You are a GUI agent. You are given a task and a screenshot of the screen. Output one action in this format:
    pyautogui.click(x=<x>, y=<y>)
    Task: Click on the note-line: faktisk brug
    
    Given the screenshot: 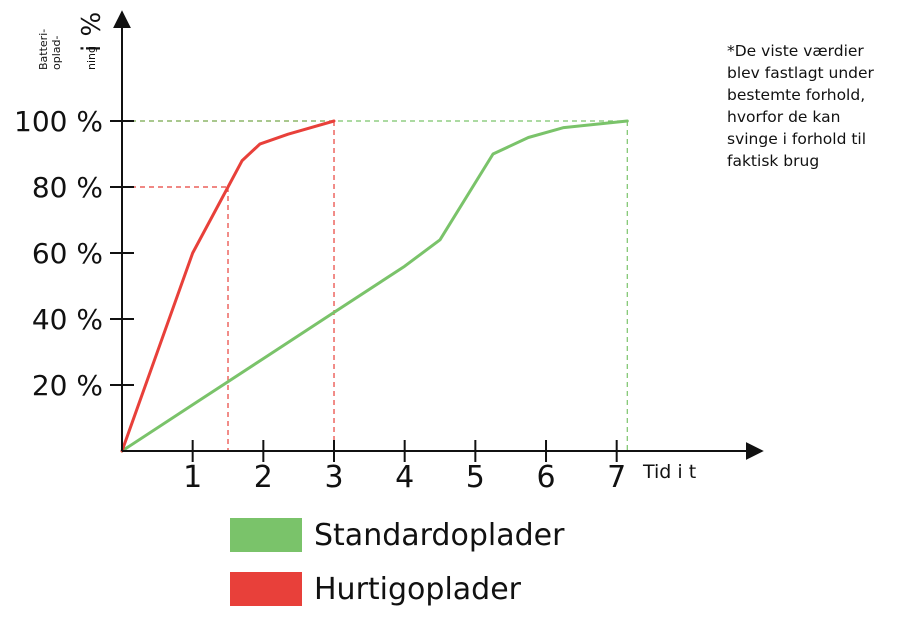 What is the action you would take?
    pyautogui.click(x=773, y=161)
    